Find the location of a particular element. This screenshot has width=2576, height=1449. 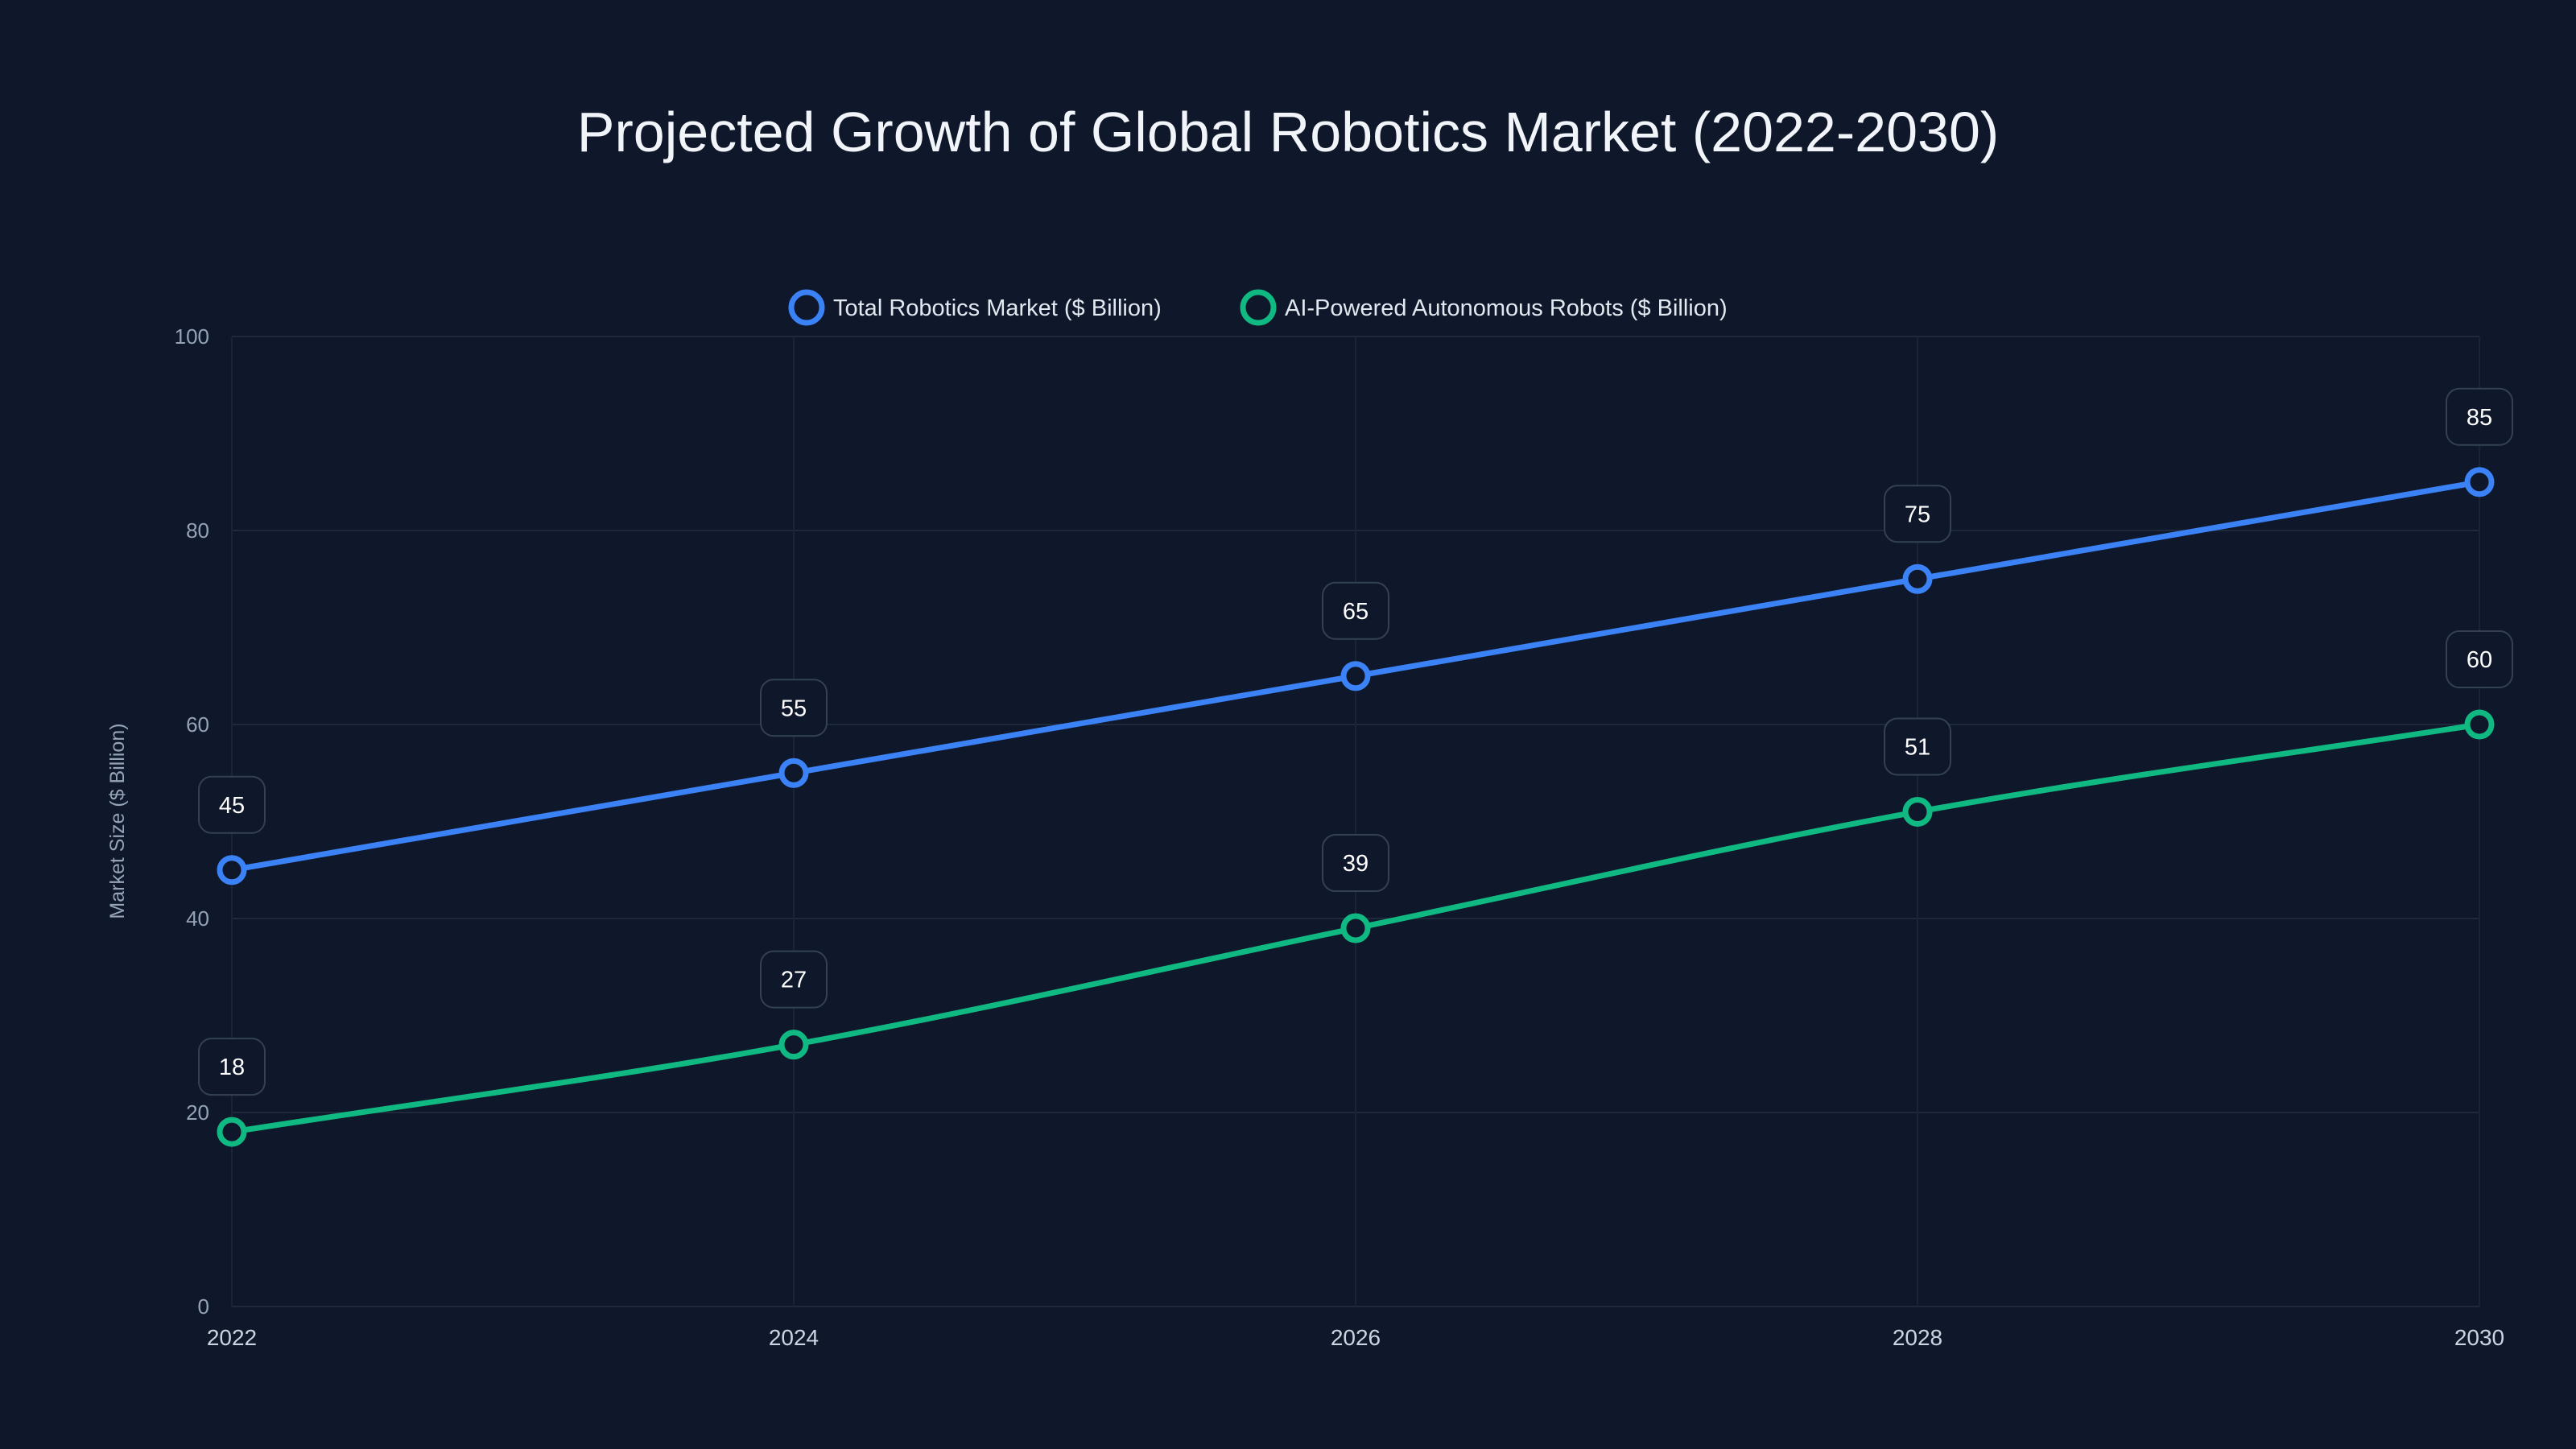

y-tick-label: 40 is located at coordinates (197, 918).